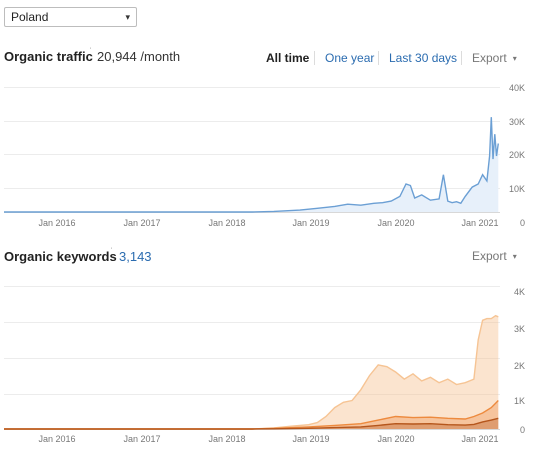 The image size is (535, 452). What do you see at coordinates (519, 329) in the screenshot?
I see `y-tick-label: 3K` at bounding box center [519, 329].